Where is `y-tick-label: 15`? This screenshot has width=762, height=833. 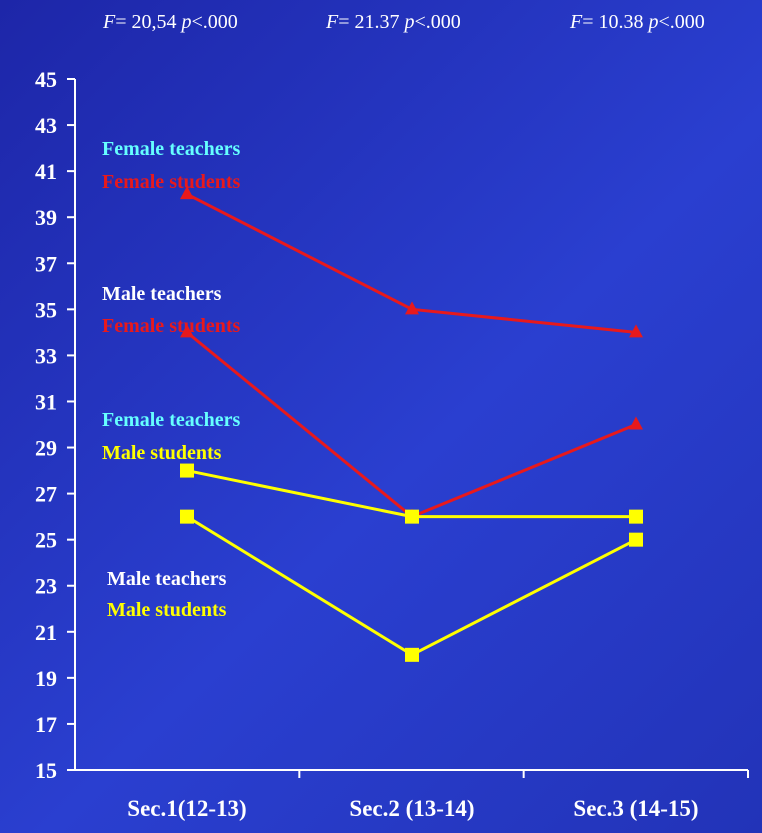
y-tick-label: 15 is located at coordinates (46, 770).